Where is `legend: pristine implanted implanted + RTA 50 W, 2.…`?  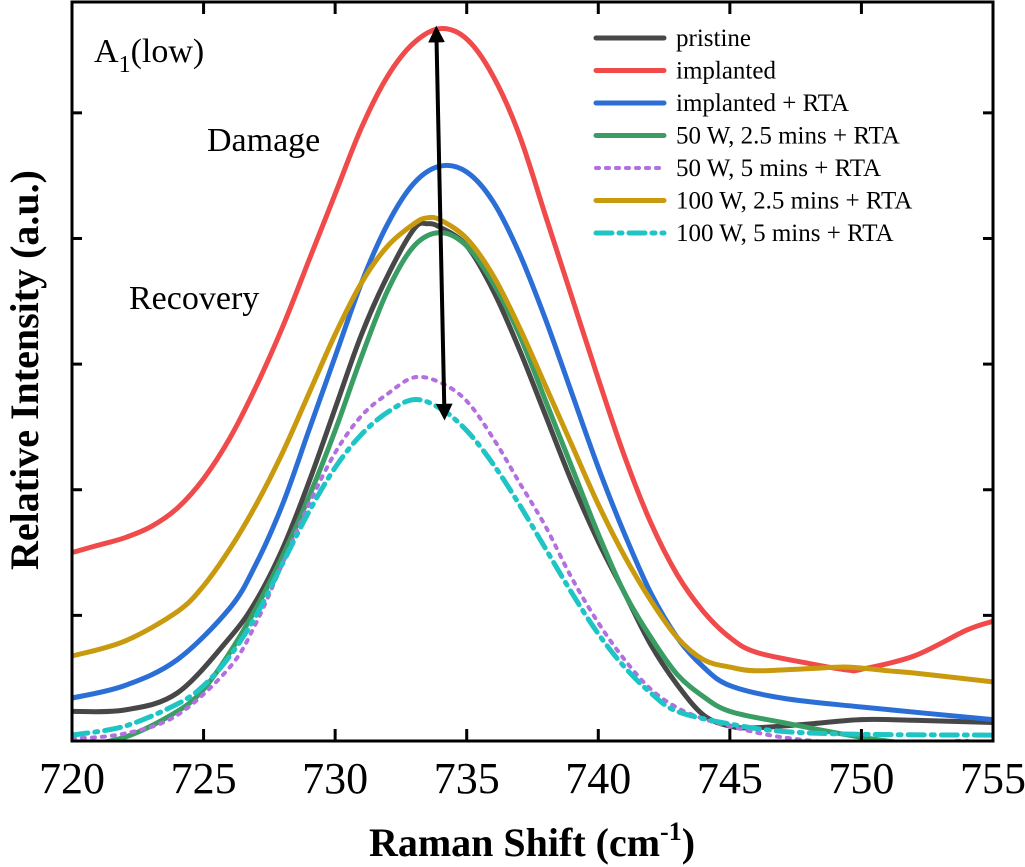 legend: pristine implanted implanted + RTA 50 W, 2.… is located at coordinates (752, 136).